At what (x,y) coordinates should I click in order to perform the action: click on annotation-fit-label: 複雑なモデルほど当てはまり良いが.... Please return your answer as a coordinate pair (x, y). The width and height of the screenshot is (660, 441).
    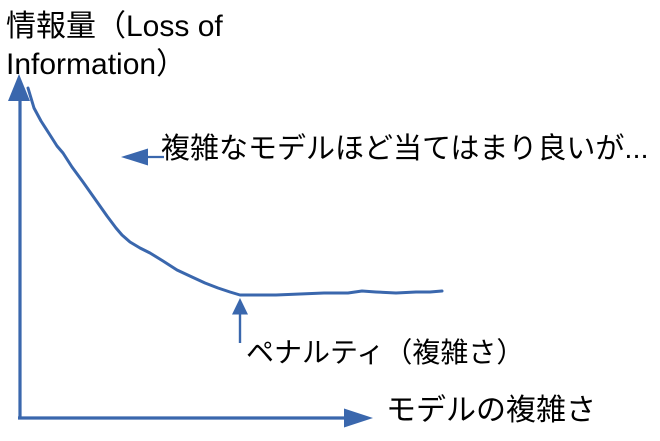
    Looking at the image, I should click on (405, 149).